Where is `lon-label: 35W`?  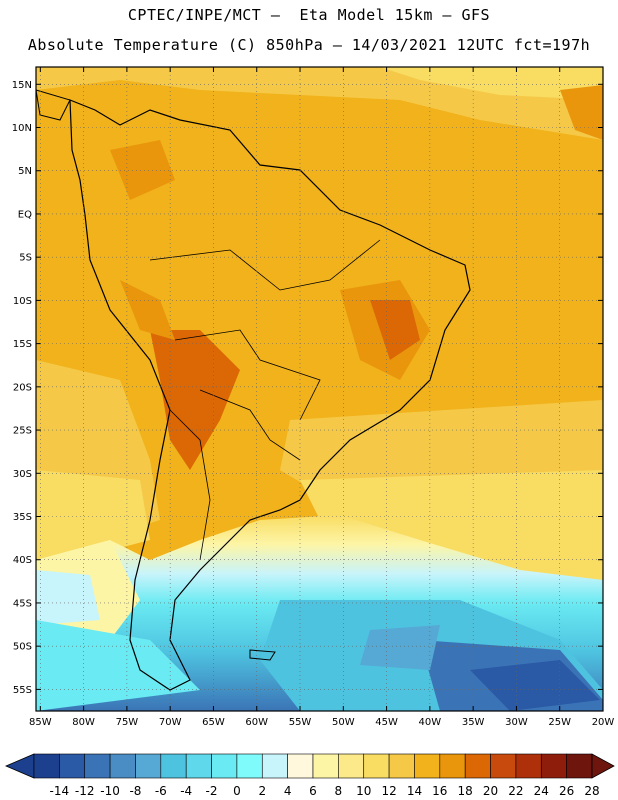
lon-label: 35W is located at coordinates (473, 722).